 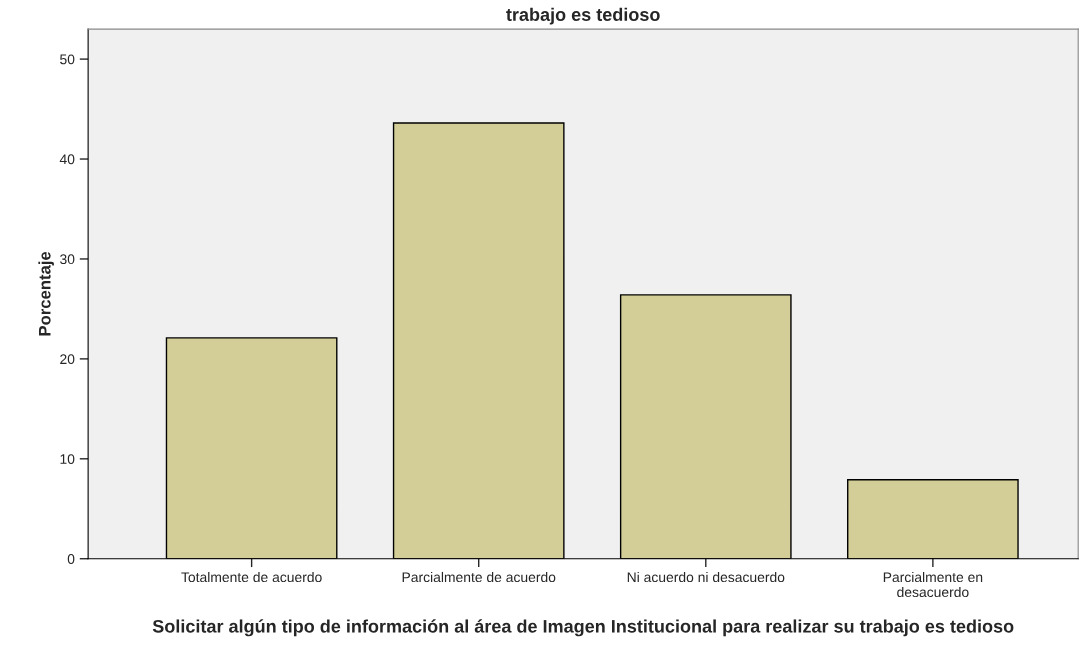 I want to click on y-tick-label: 50, so click(x=67, y=59).